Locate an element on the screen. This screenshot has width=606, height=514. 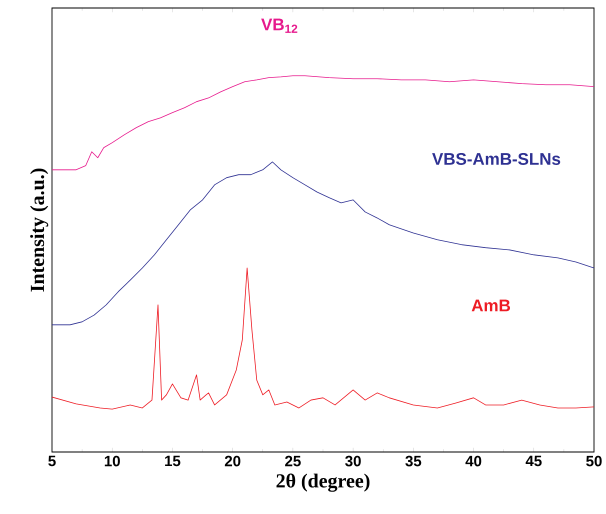
text: VBS-AmB-SLNs is located at coordinates (496, 158).